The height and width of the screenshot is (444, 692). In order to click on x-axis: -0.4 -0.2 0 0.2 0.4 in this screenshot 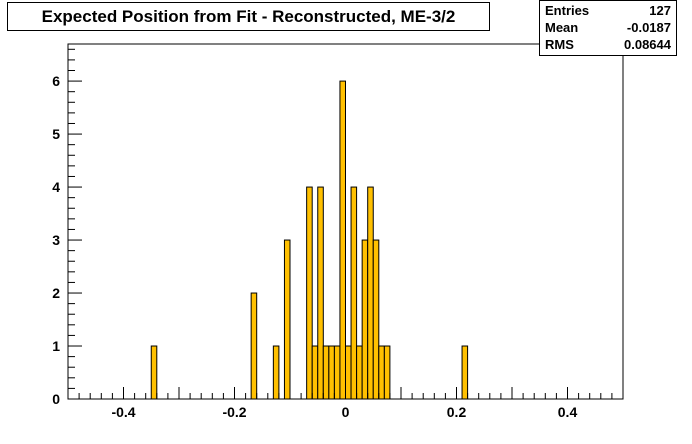, I will do `click(345, 403)`.